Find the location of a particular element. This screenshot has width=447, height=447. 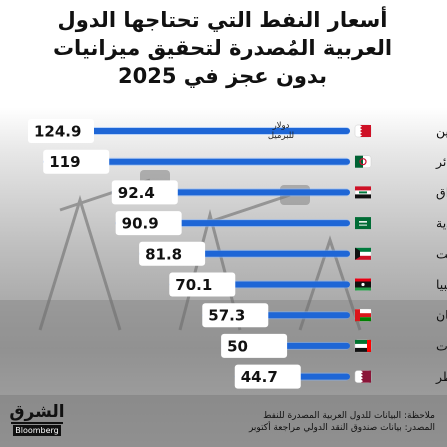

title-line: بدون عجز في 2025 is located at coordinates (222, 76).